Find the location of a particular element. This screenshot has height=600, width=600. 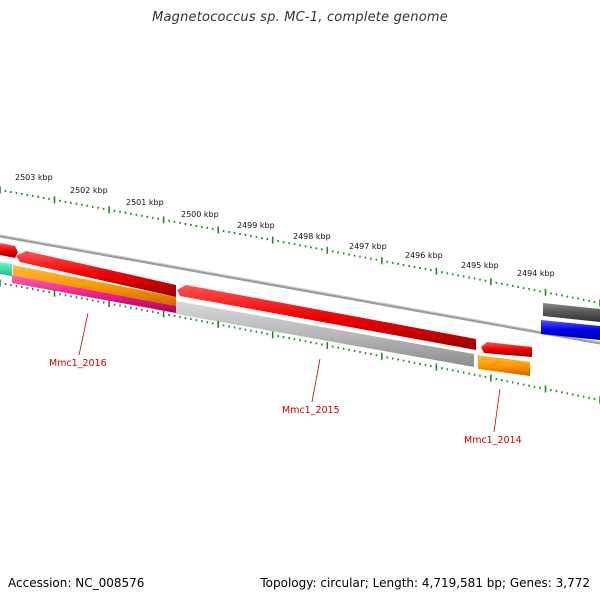

feature-dark-right is located at coordinates (571, 312).